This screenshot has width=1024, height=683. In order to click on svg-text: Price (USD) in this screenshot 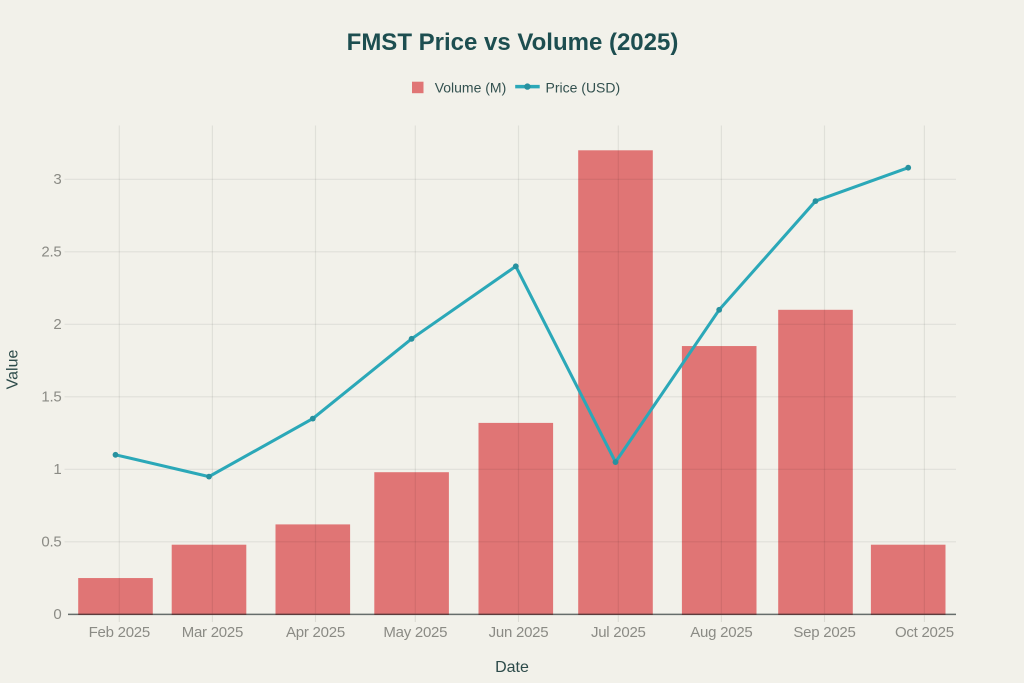, I will do `click(583, 87)`.